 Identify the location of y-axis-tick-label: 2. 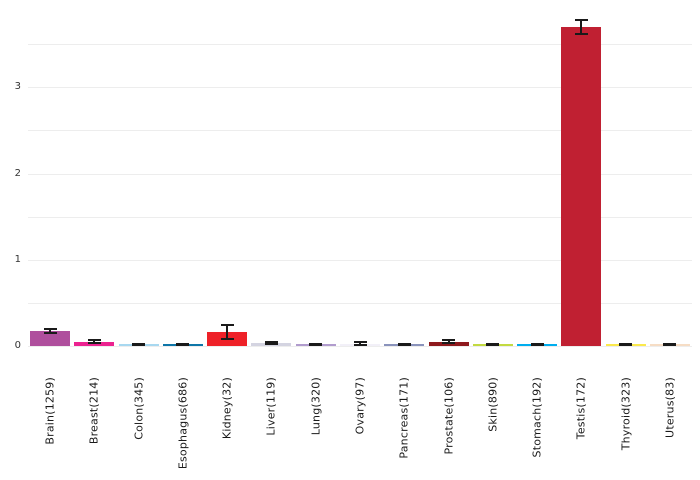
(17, 173).